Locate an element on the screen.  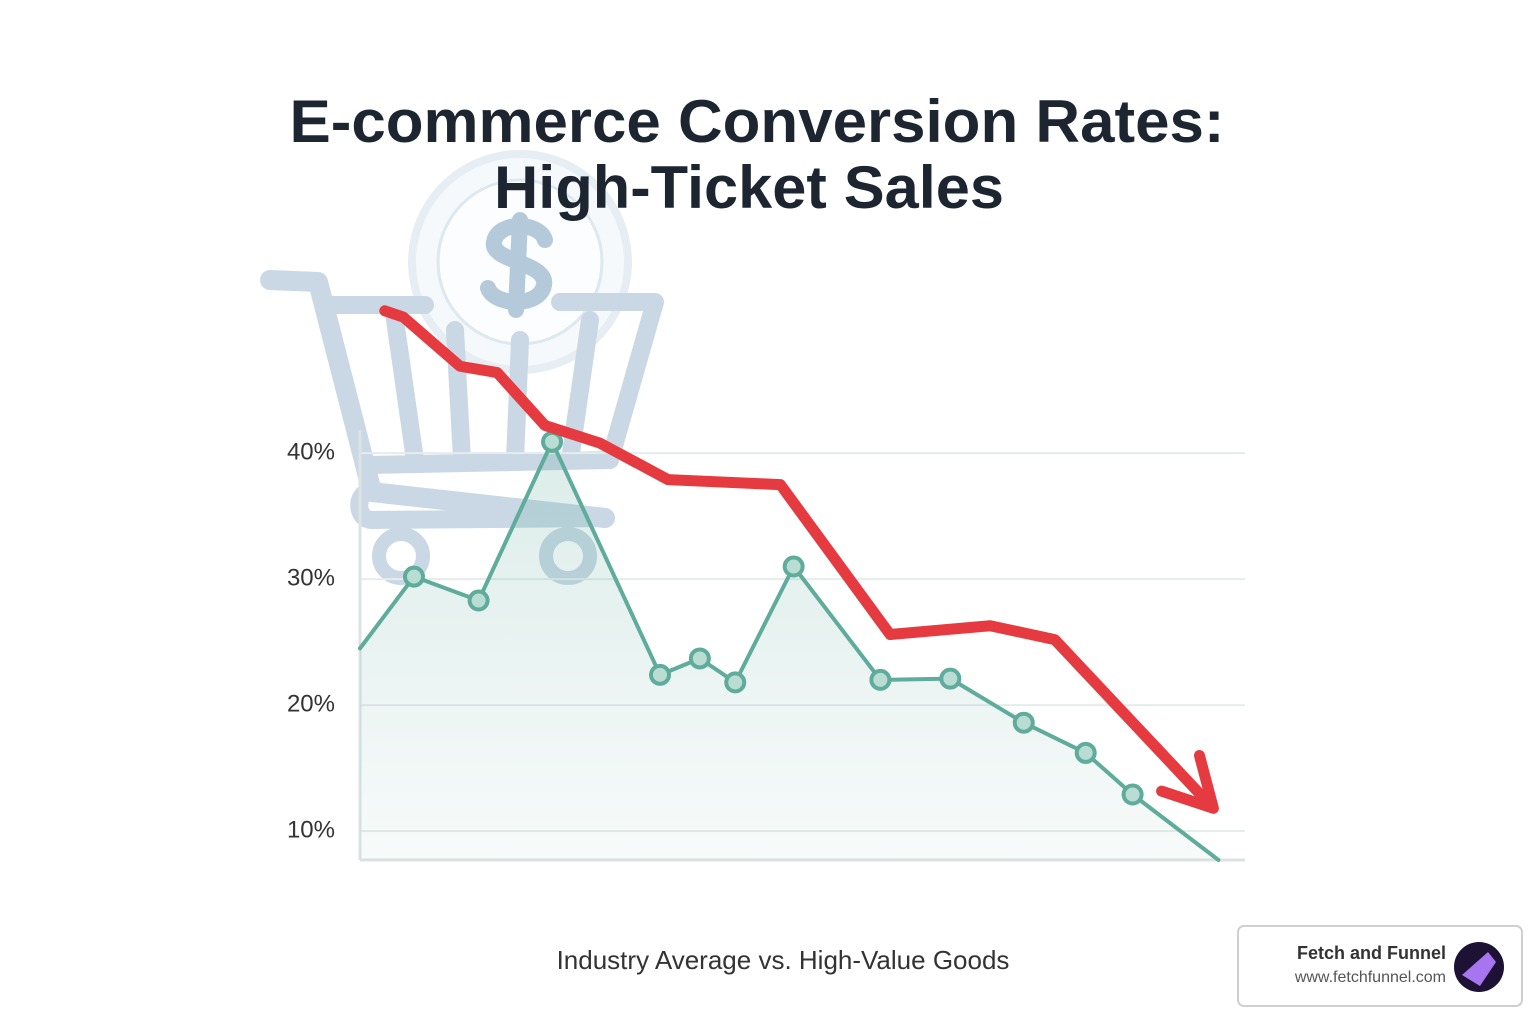
arrow-head is located at coordinates (1187, 782).